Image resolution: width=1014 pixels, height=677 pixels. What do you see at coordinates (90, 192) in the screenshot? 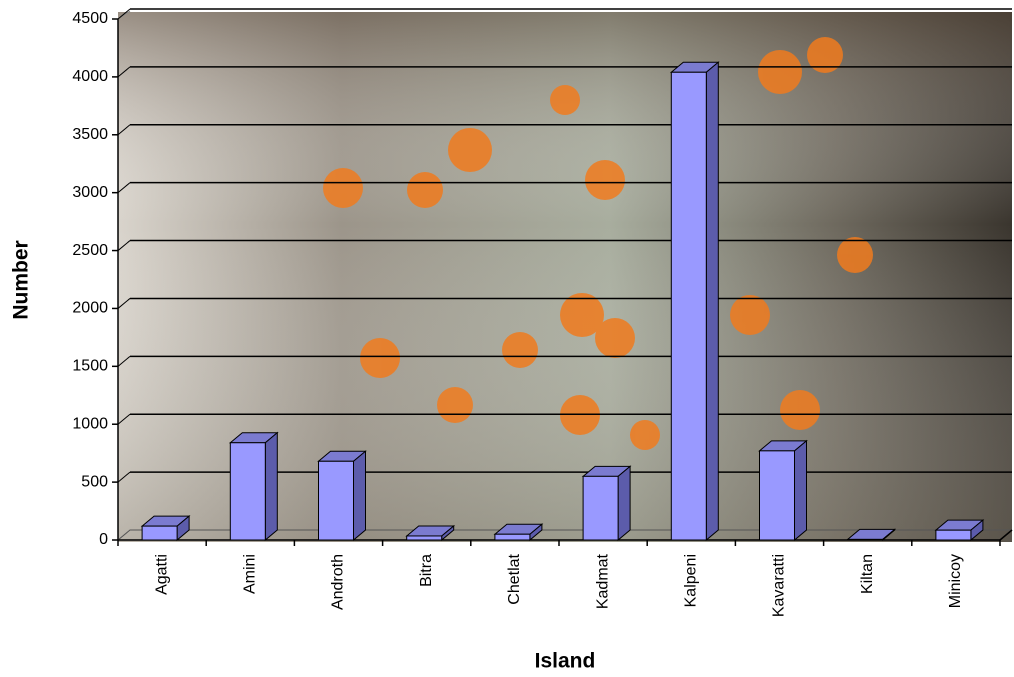
I see `y-tick-label: 3000` at bounding box center [90, 192].